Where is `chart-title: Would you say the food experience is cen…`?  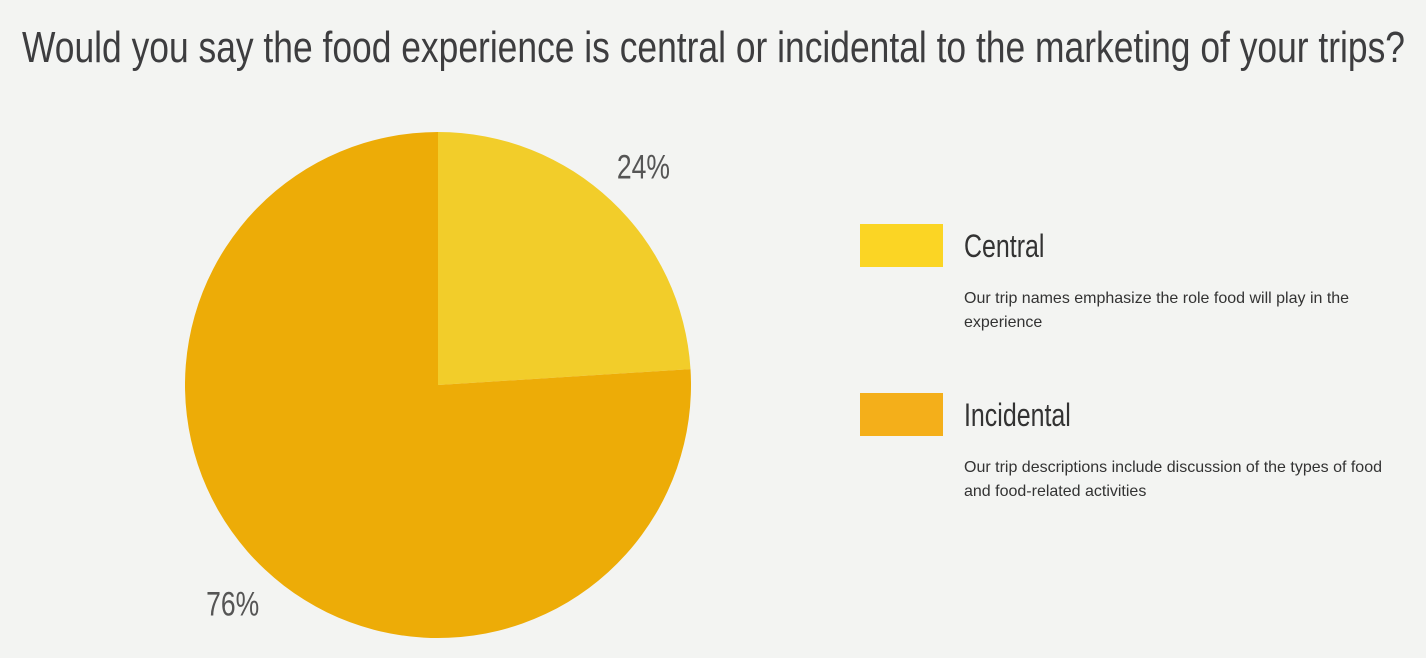
chart-title: Would you say the food experience is cen… is located at coordinates (713, 47).